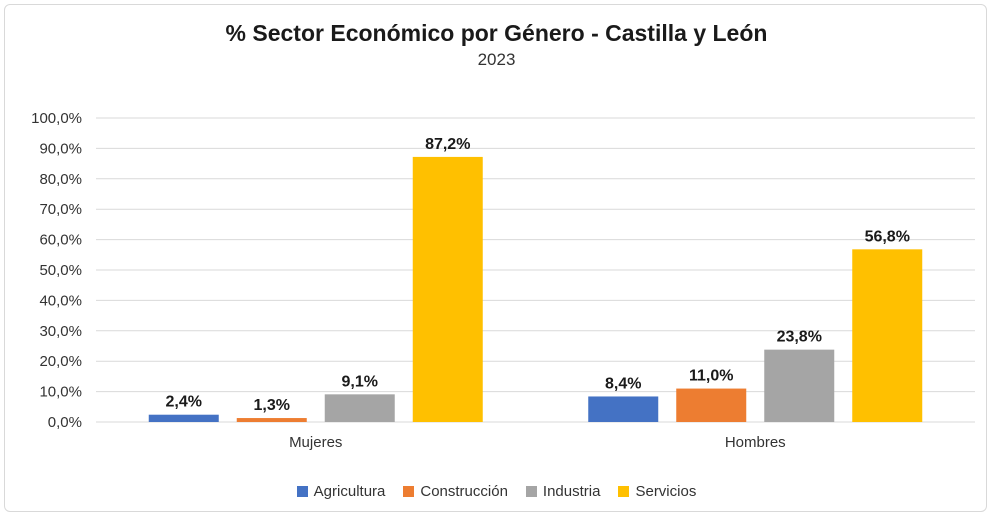 Image resolution: width=993 pixels, height=518 pixels. What do you see at coordinates (60, 240) in the screenshot?
I see `y-tick-label: 60,0%` at bounding box center [60, 240].